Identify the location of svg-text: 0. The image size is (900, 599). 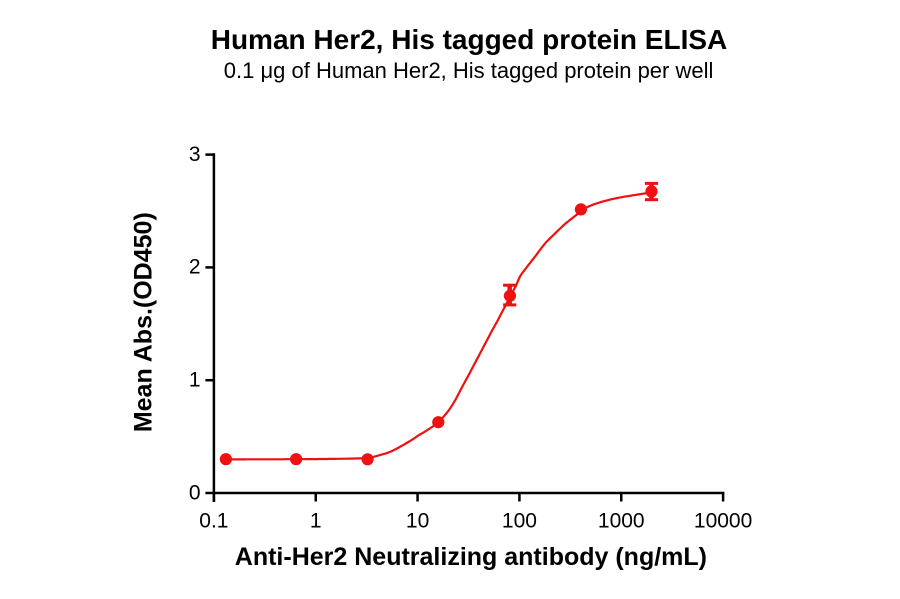
(195, 492).